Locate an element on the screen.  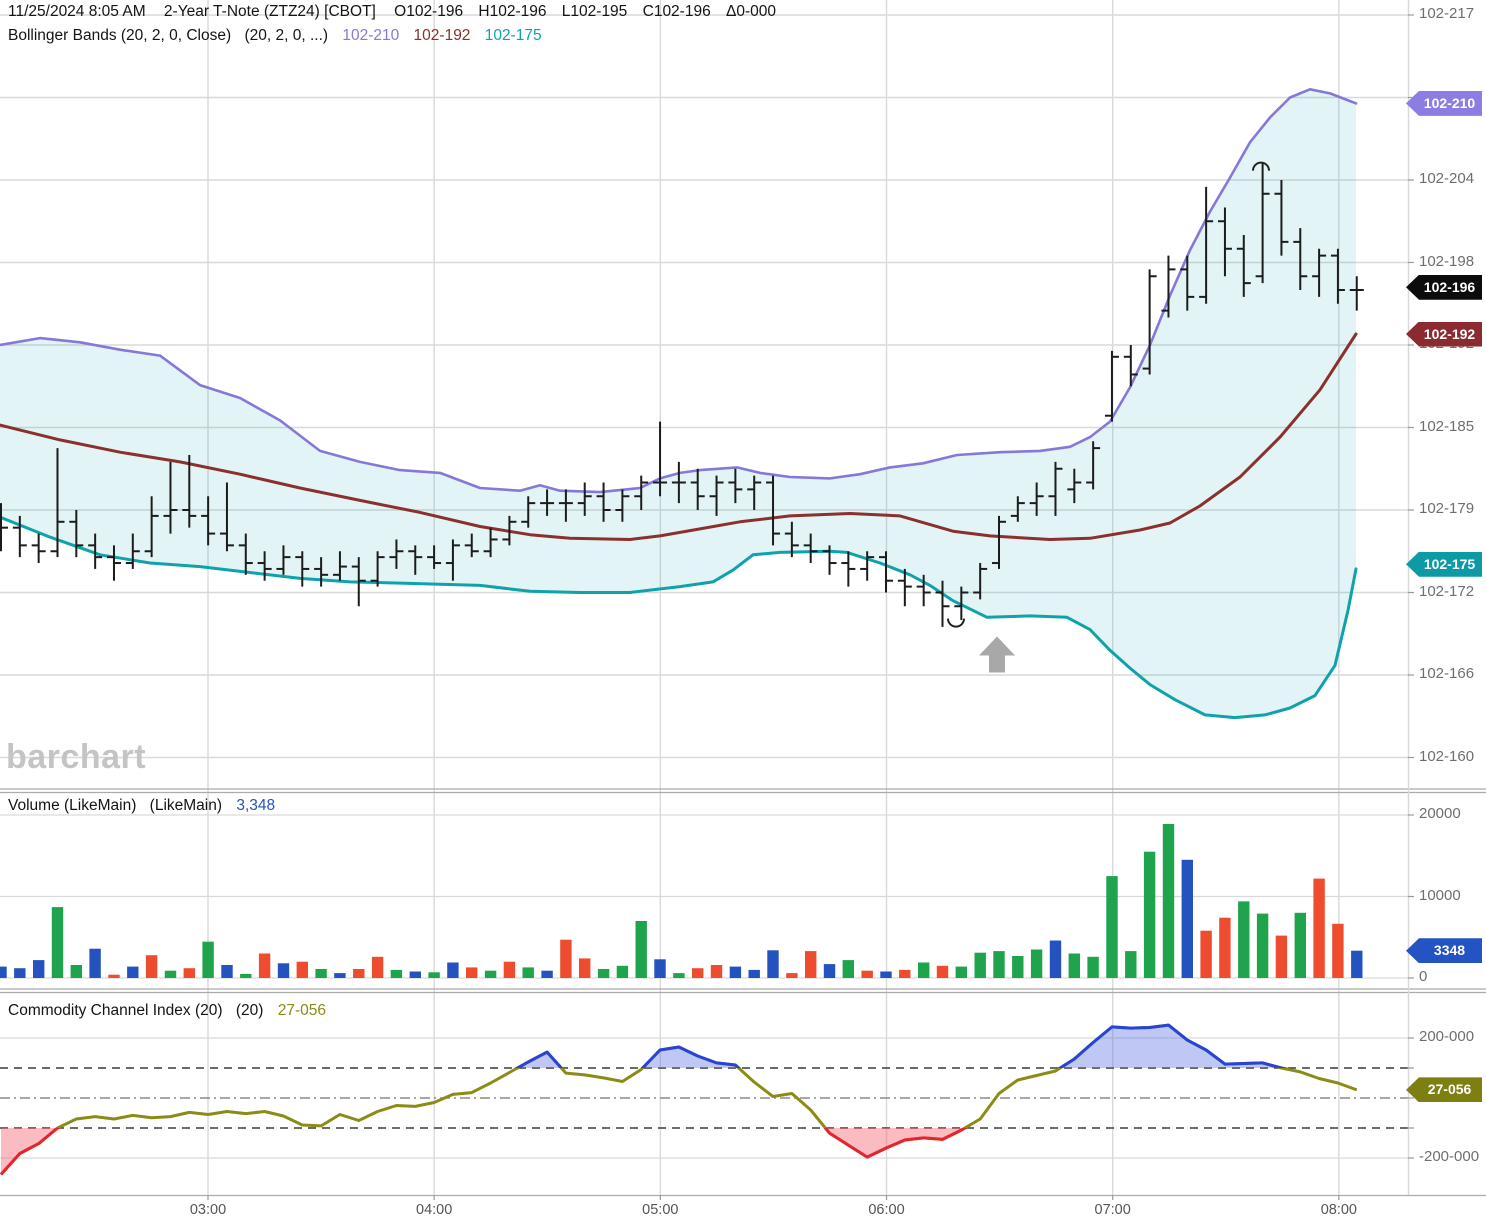
price-axis-badge: 102-175 is located at coordinates (1444, 564).